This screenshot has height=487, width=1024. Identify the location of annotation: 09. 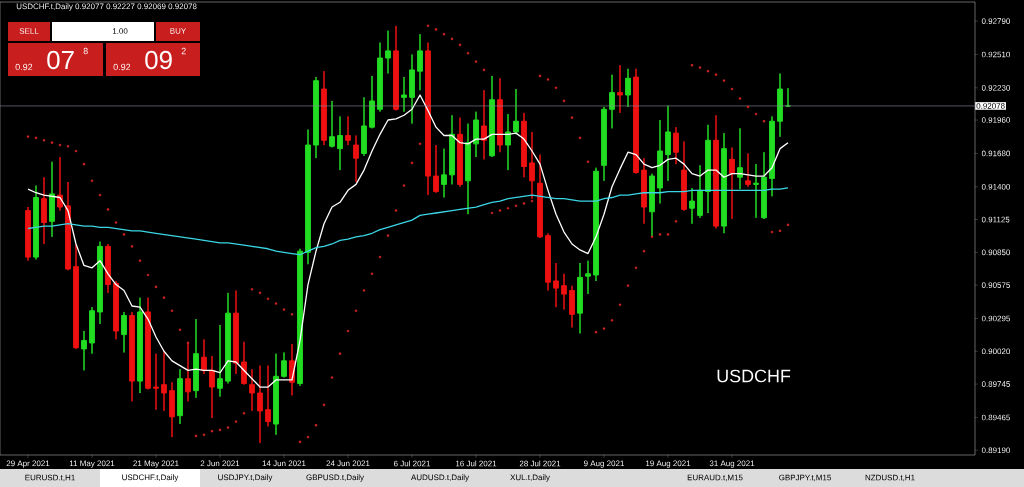
(158, 60).